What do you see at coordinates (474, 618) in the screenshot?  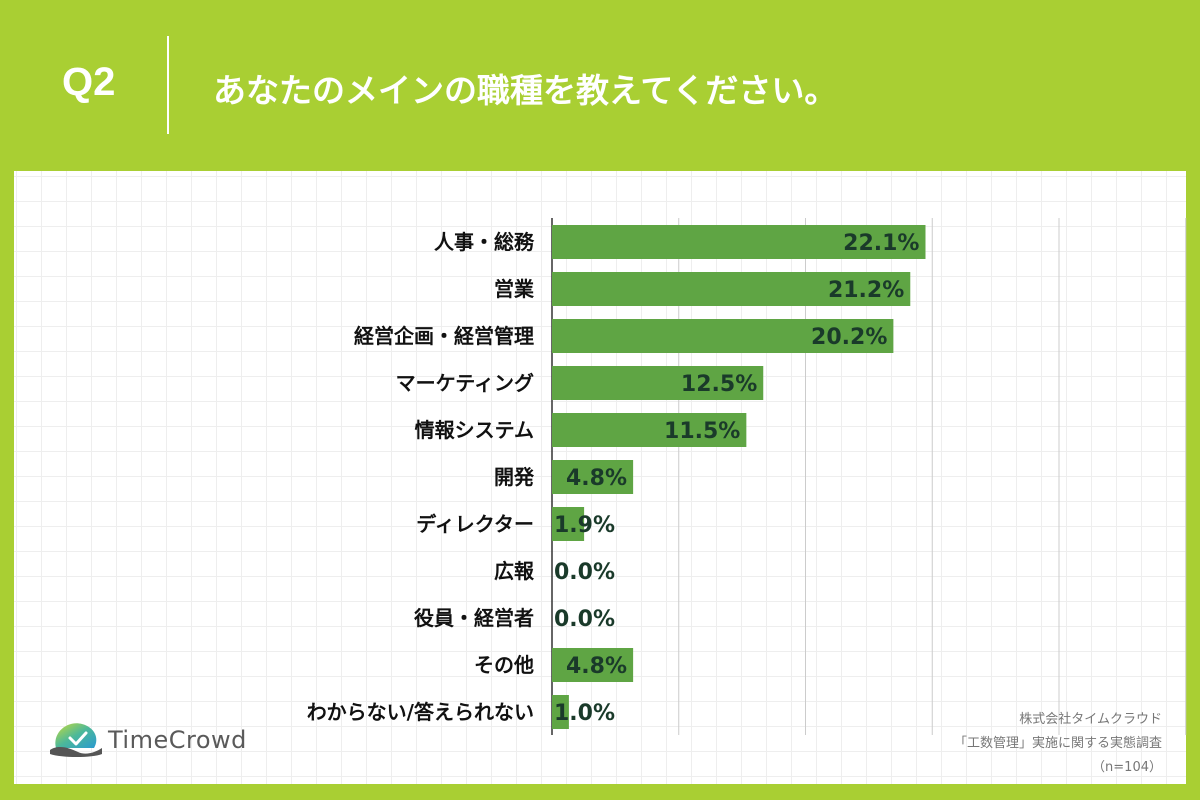 I see `category-label: 役員・経営者` at bounding box center [474, 618].